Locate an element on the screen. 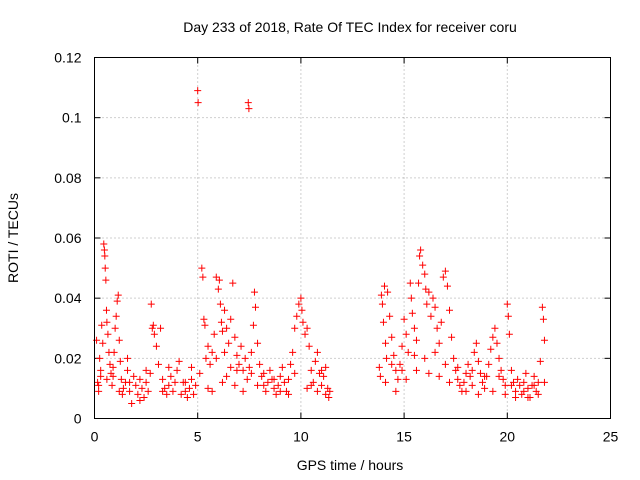 This screenshot has height=480, width=640. x-tick-label: 15 is located at coordinates (404, 437).